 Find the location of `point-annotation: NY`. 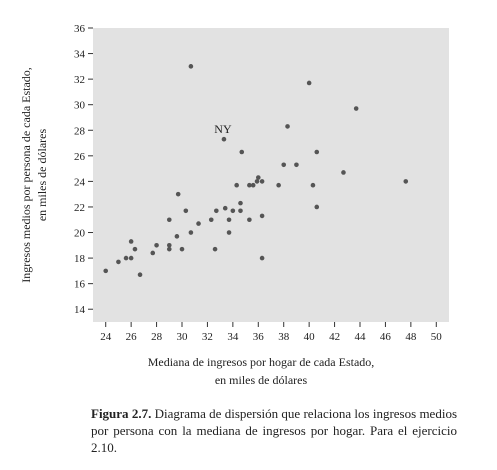

point-annotation: NY is located at coordinates (223, 129).